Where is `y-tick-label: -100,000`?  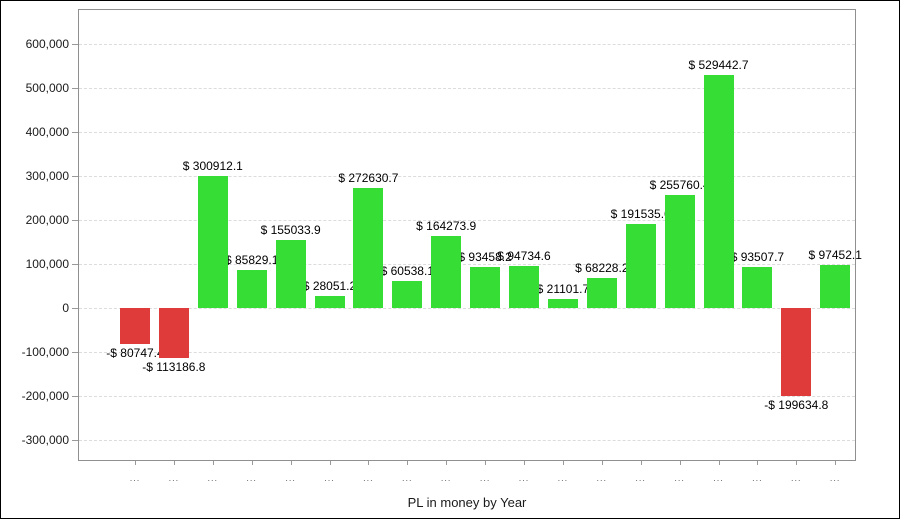
y-tick-label: -100,000 is located at coordinates (45, 352).